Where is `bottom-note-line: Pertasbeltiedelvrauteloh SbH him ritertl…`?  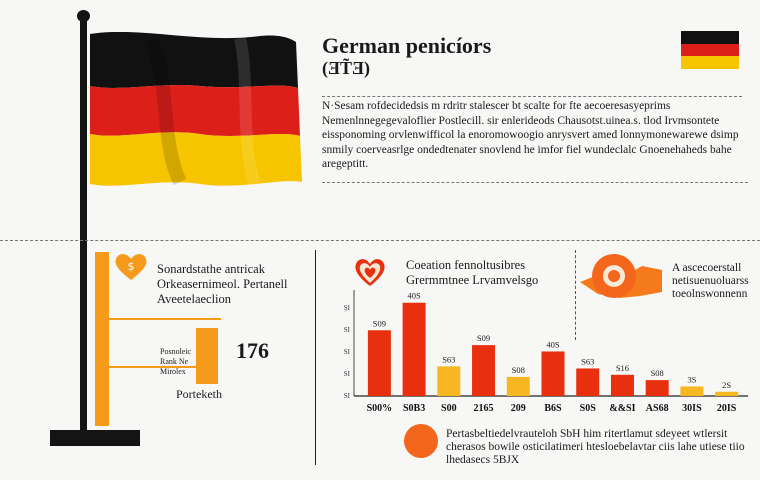 bottom-note-line: Pertasbeltiedelvrauteloh SbH him ritertl… is located at coordinates (587, 434).